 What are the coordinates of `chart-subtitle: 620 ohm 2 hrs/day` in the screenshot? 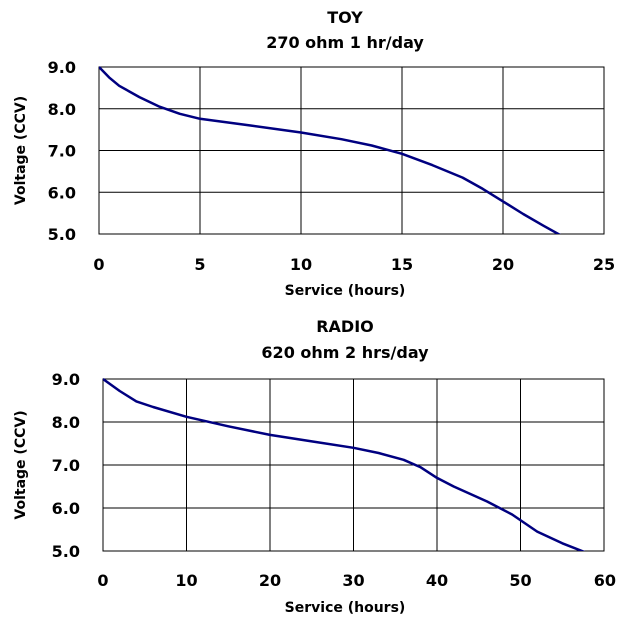 It's located at (345, 352).